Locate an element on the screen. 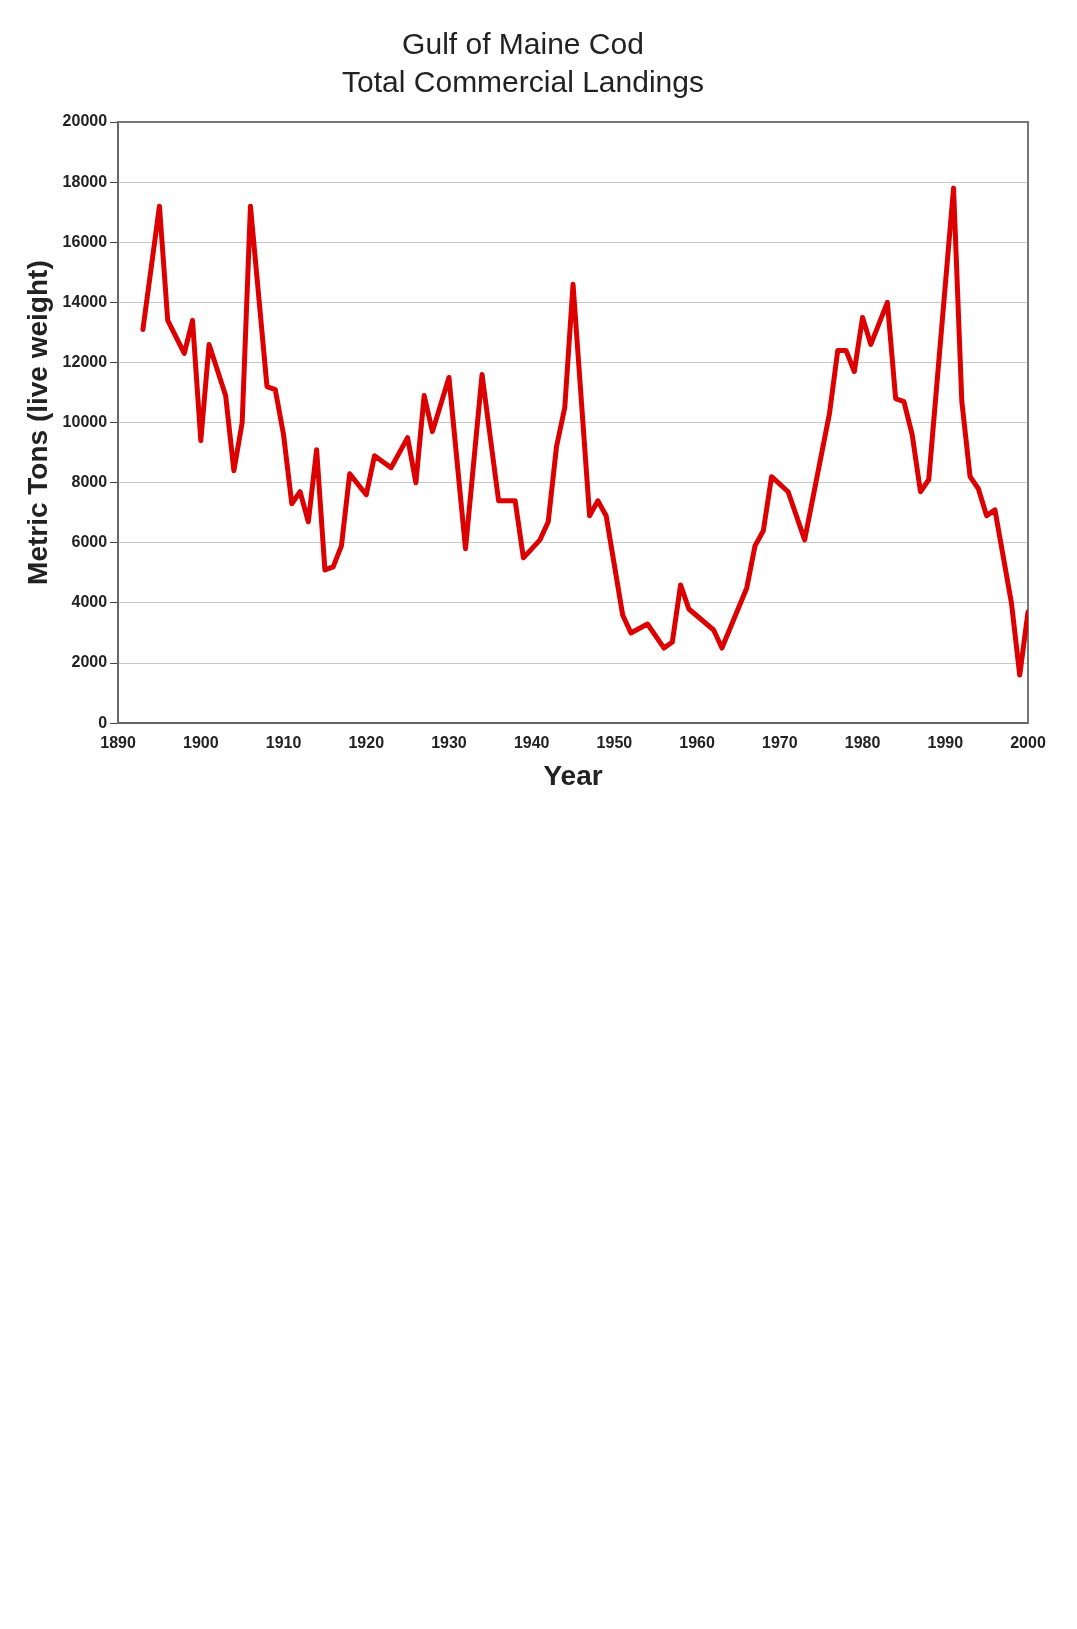 Image resolution: width=1077 pixels, height=1629 pixels. x-axis-title: Year is located at coordinates (573, 775).